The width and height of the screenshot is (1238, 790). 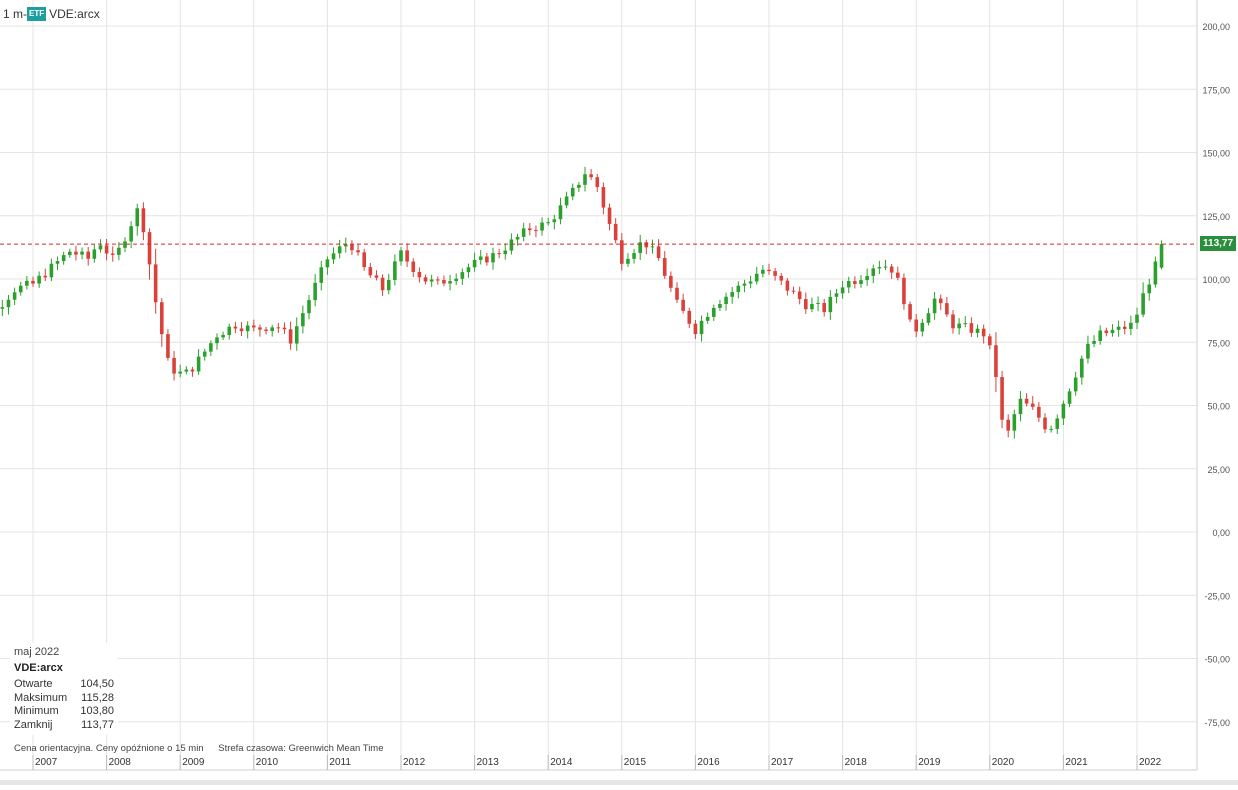 What do you see at coordinates (301, 748) in the screenshot?
I see `timezone-notice: Strefa czasowa: Greenwich Mean Time` at bounding box center [301, 748].